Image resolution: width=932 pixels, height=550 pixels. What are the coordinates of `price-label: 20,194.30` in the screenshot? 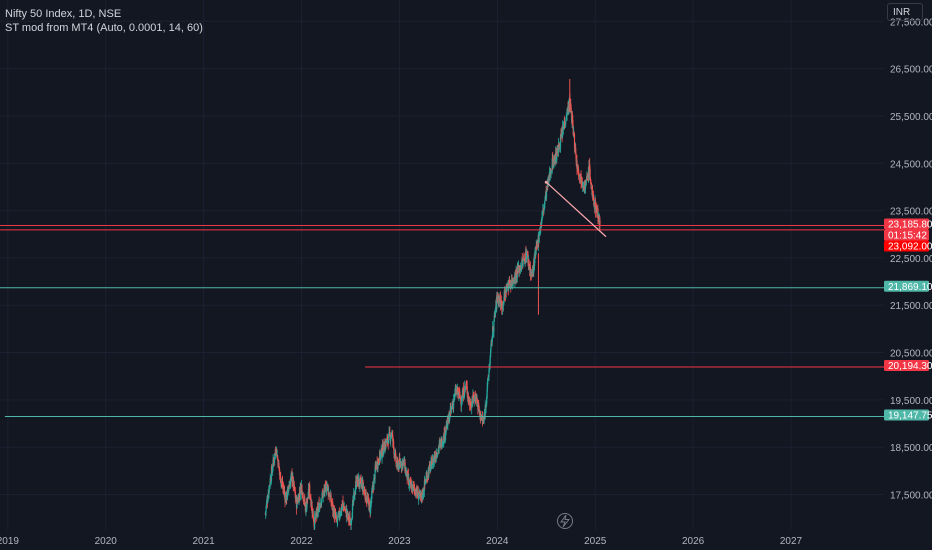 It's located at (910, 366).